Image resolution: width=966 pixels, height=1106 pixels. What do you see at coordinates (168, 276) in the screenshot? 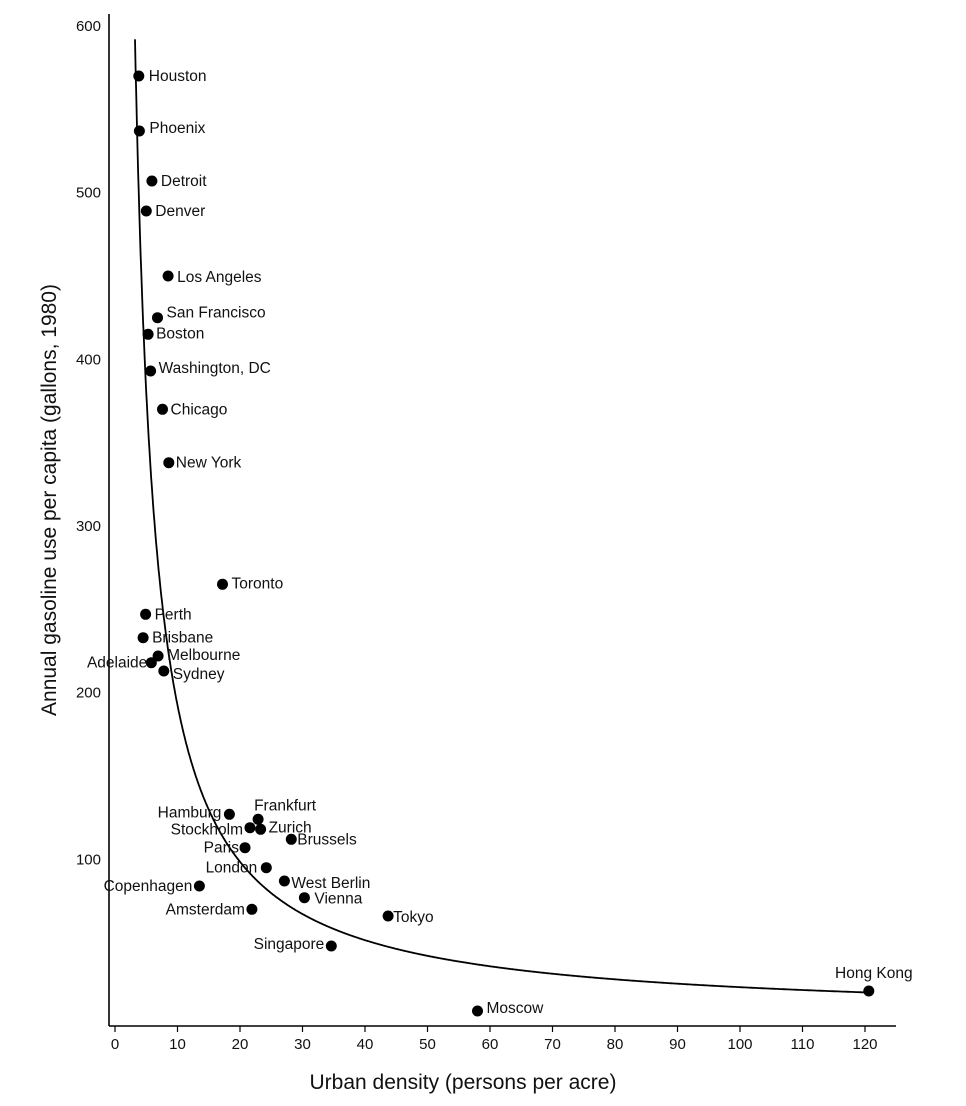
I see `data-point-los-angeles` at bounding box center [168, 276].